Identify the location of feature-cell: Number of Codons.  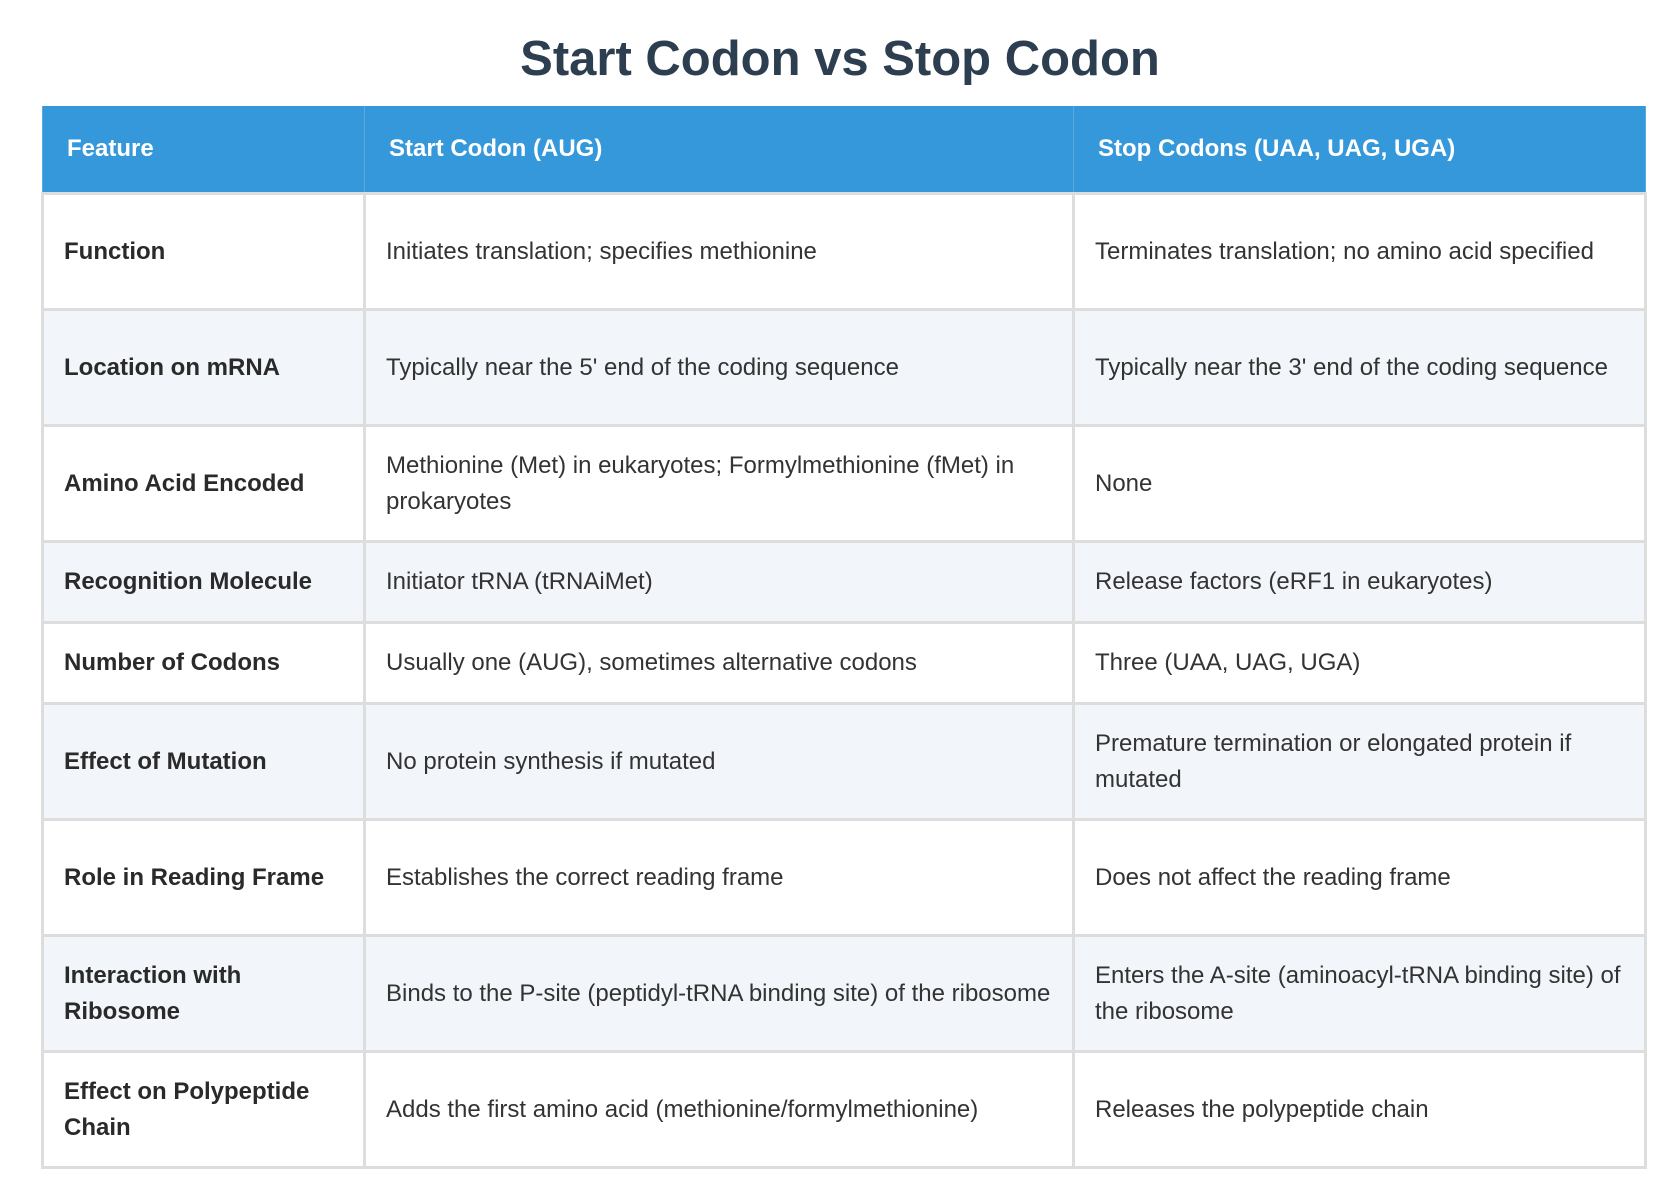
(203, 663).